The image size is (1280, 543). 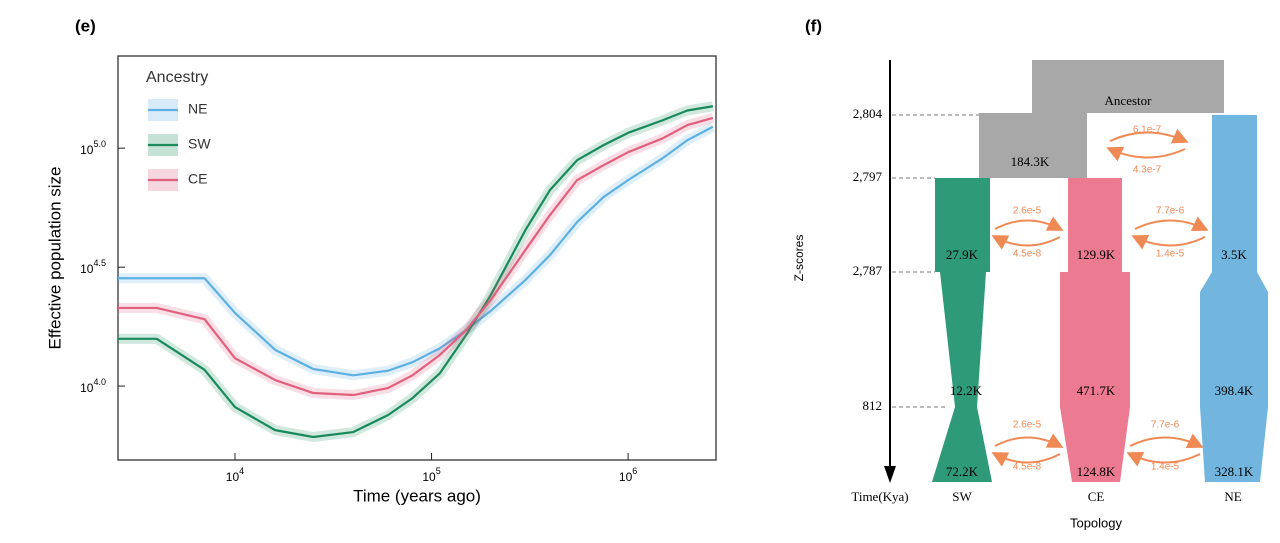 What do you see at coordinates (1147, 130) in the screenshot?
I see `migration-rate: 6.1e-7` at bounding box center [1147, 130].